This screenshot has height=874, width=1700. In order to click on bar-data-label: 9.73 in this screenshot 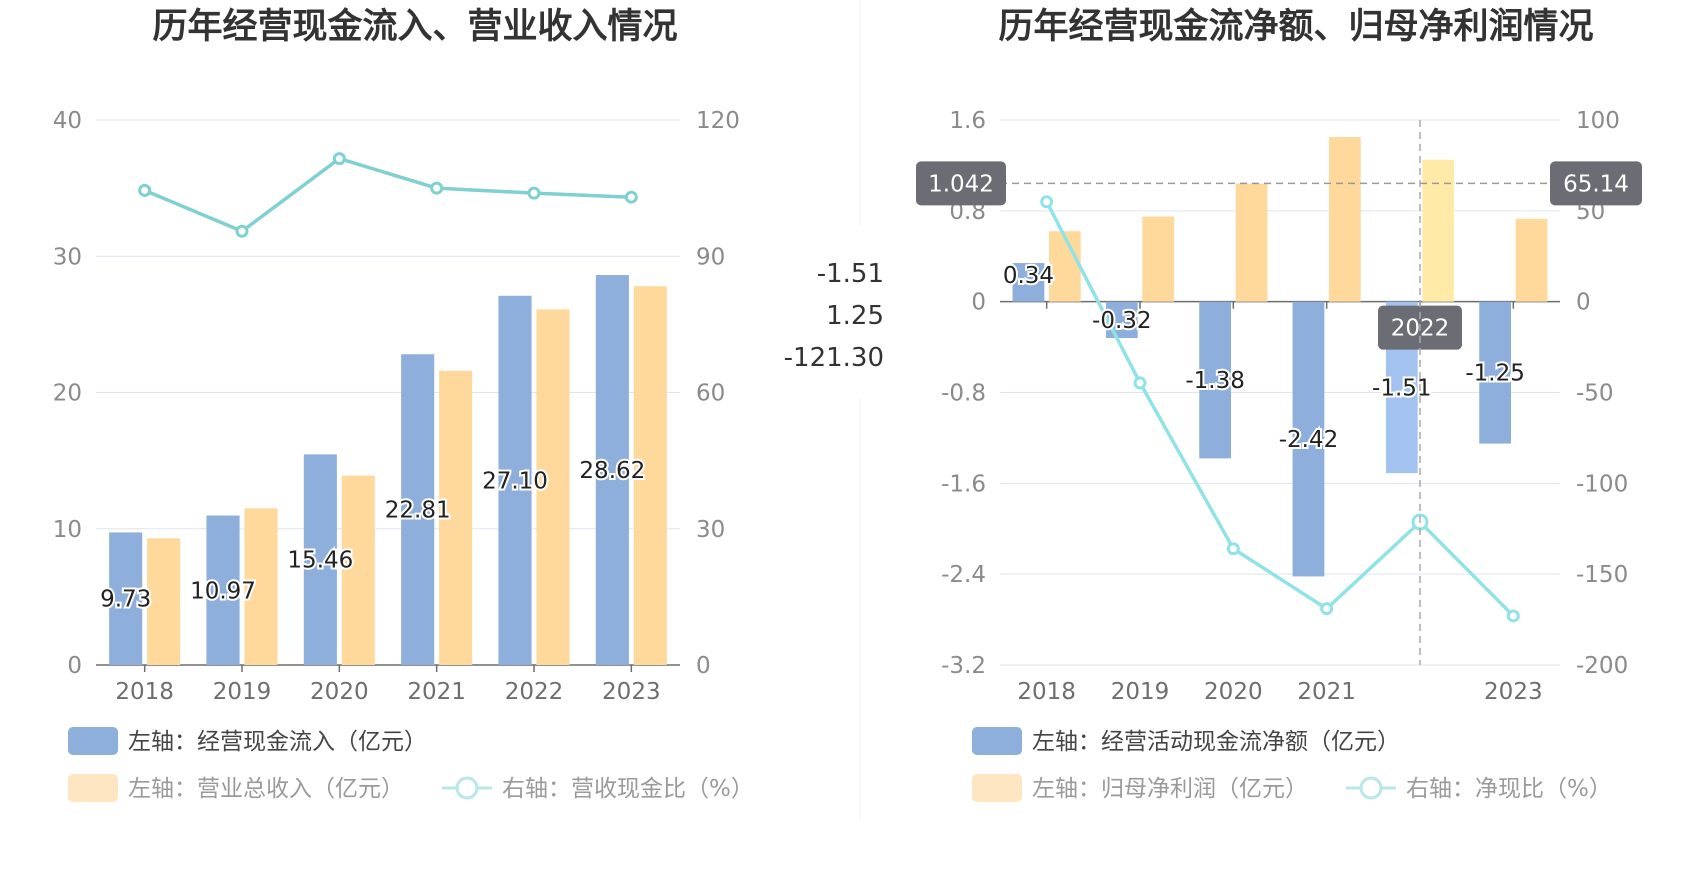, I will do `click(125, 600)`.